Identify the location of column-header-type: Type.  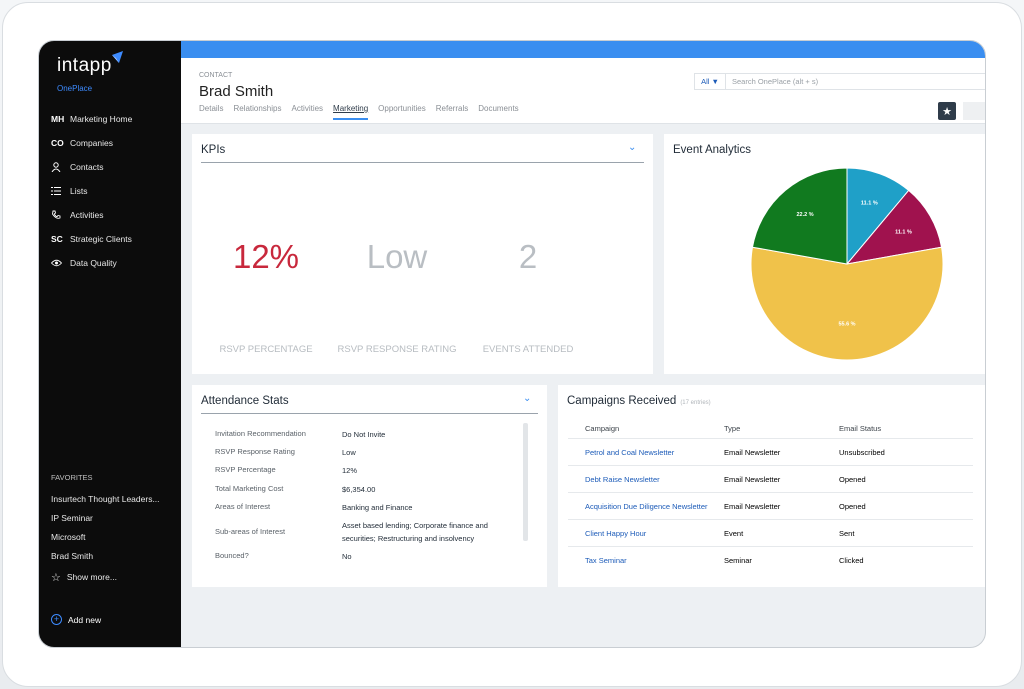
(732, 428).